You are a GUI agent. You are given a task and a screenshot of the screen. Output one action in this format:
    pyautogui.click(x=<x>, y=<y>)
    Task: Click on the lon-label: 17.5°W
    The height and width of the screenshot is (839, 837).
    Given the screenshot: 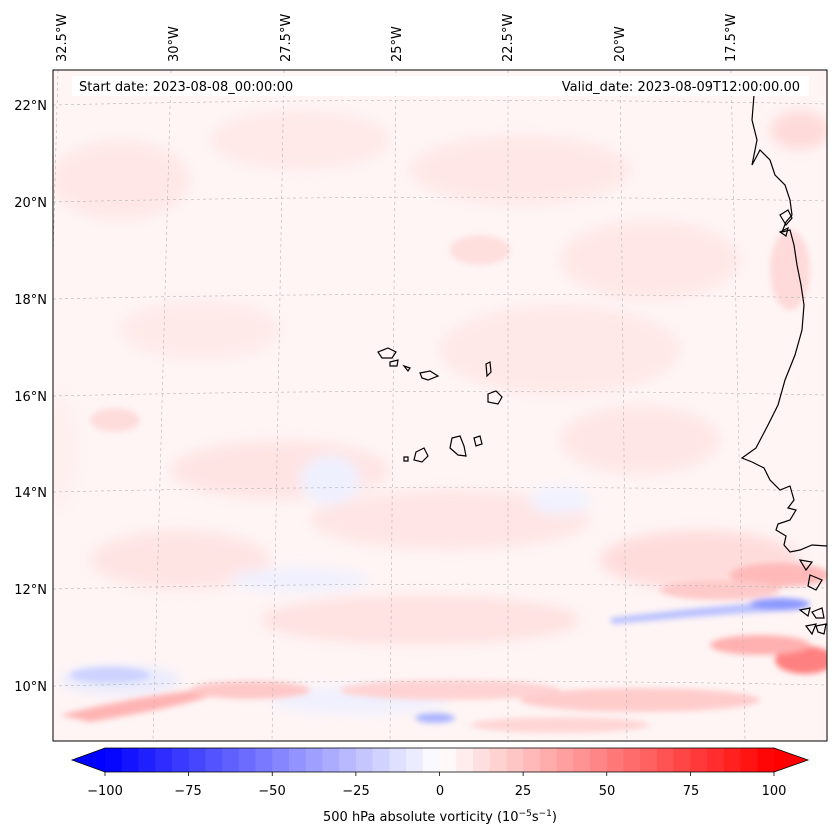 What is the action you would take?
    pyautogui.click(x=731, y=38)
    